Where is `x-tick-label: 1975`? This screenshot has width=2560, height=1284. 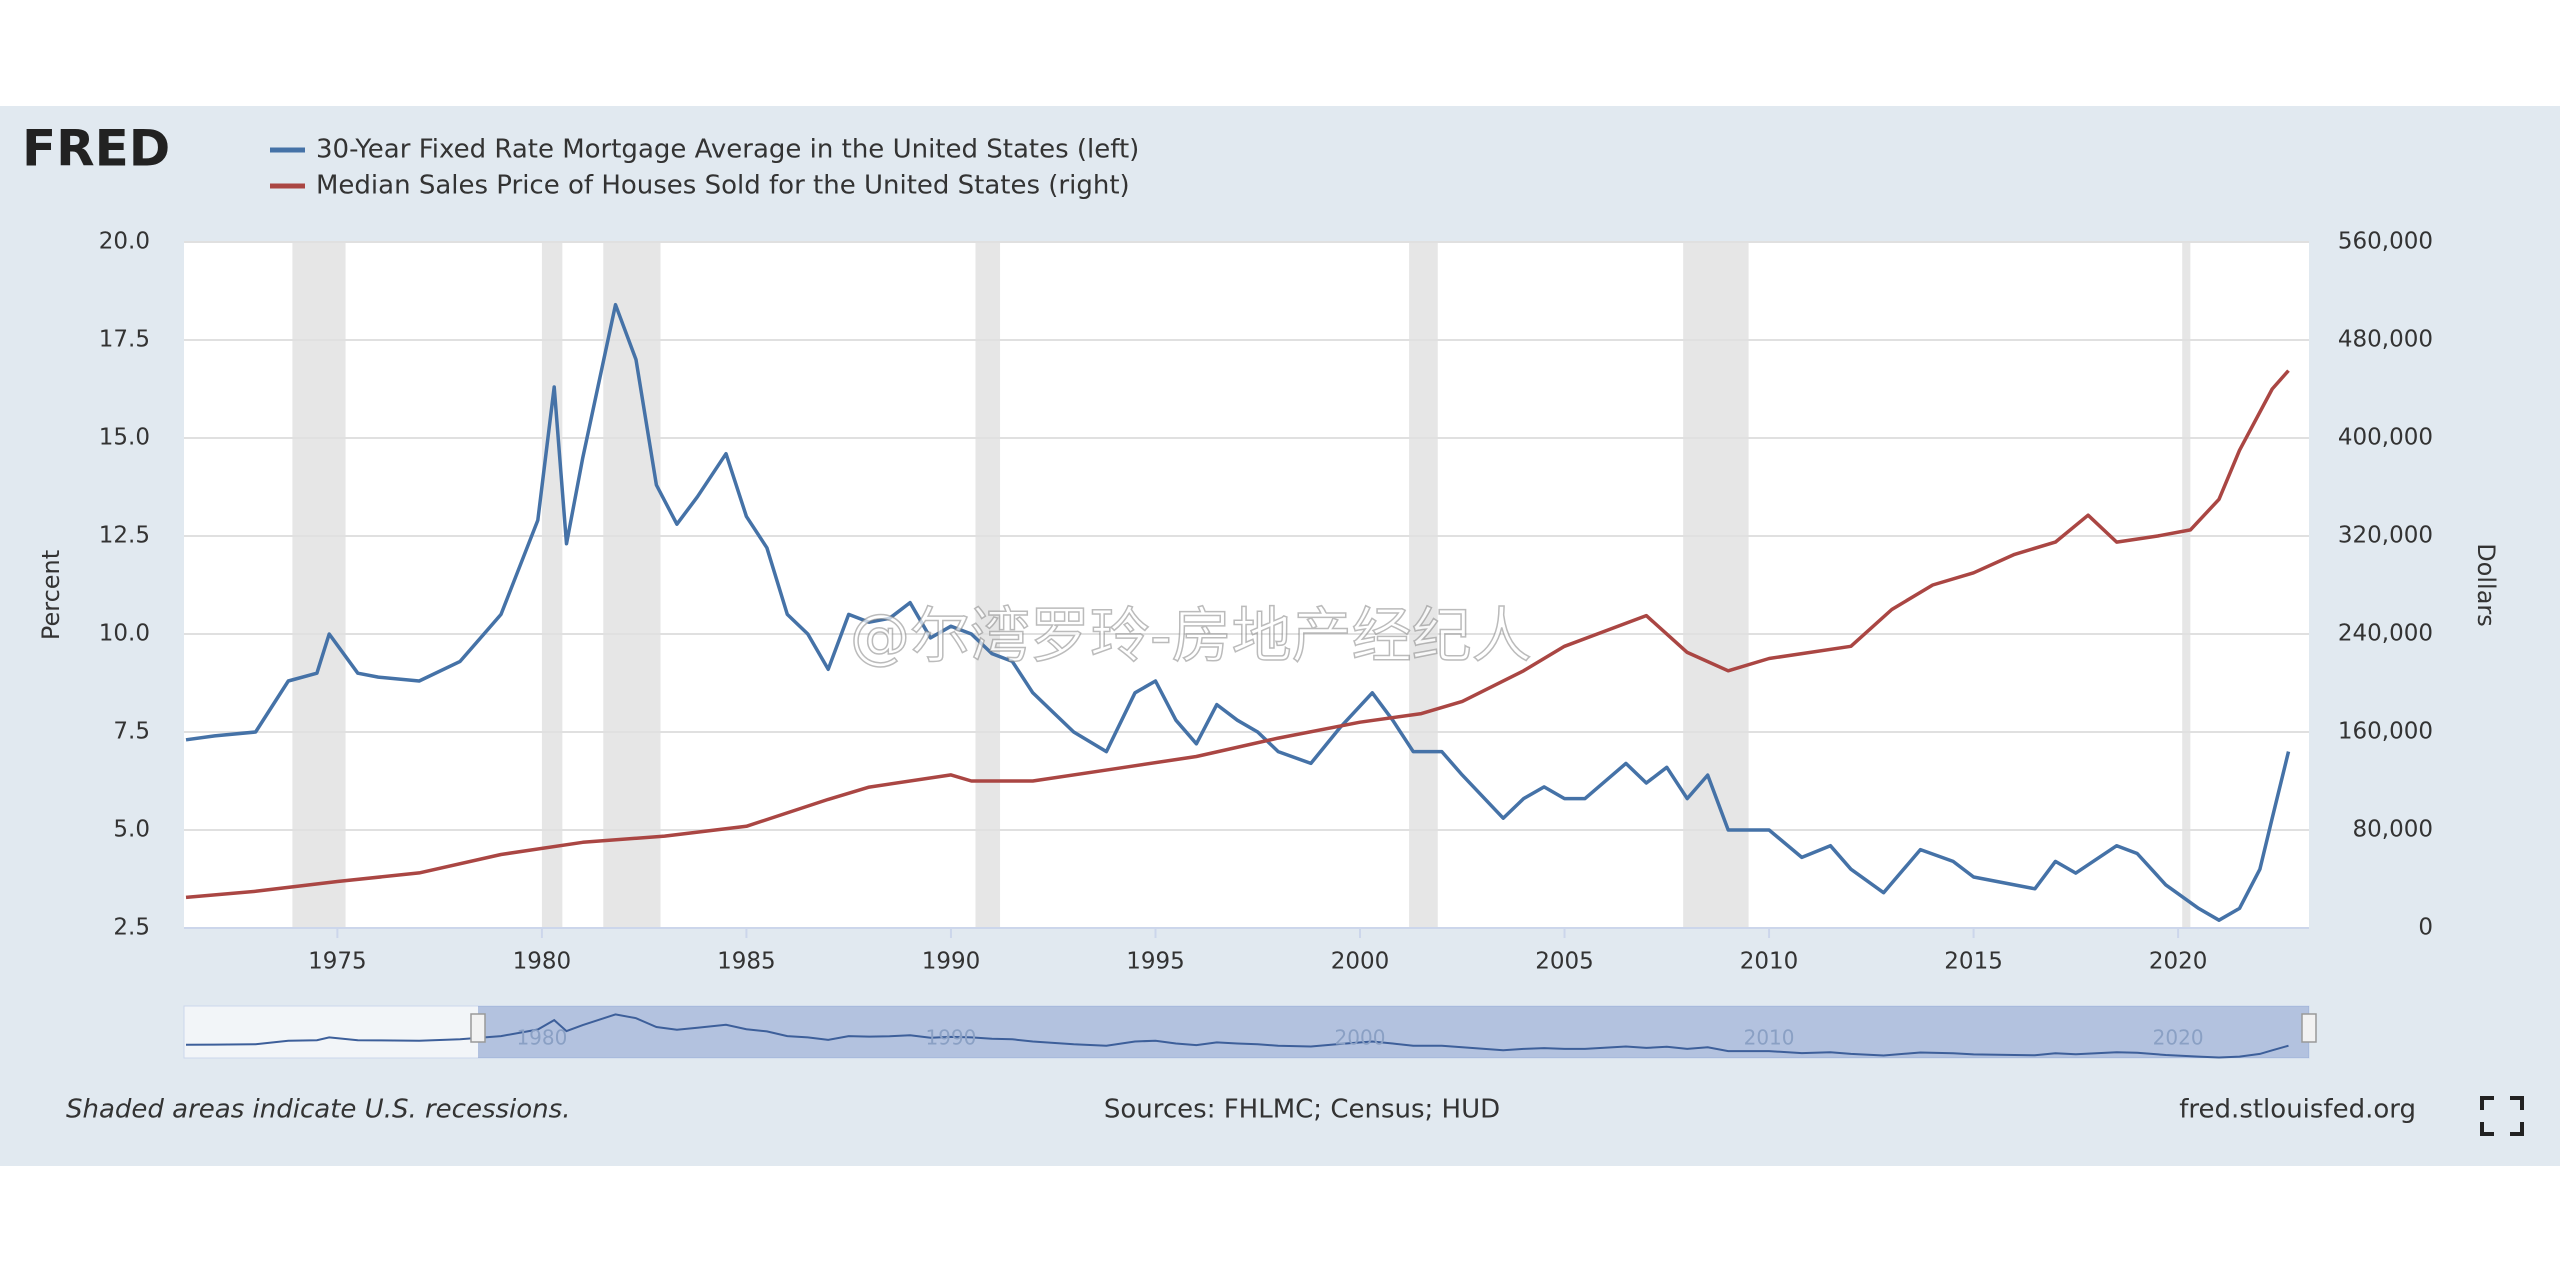
x-tick-label: 1975 is located at coordinates (337, 962).